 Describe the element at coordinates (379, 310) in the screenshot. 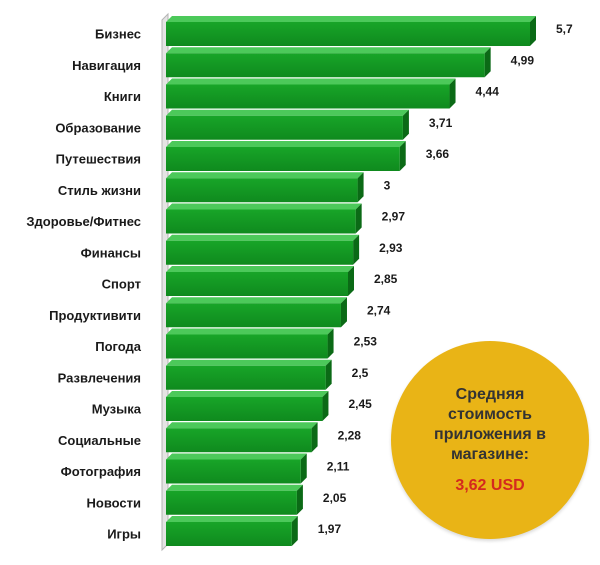

I see `value-label: 2,74` at that location.